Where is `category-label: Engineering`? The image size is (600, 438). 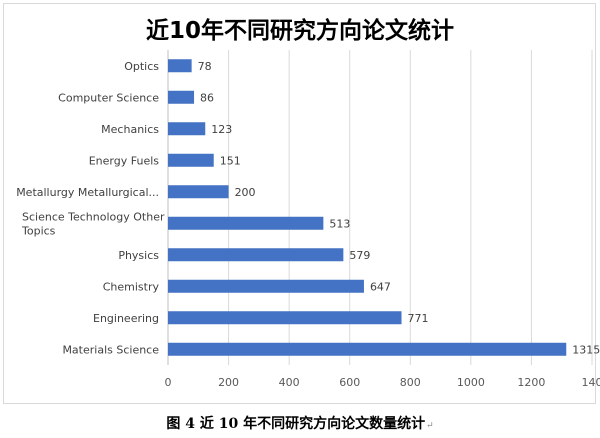
category-label: Engineering is located at coordinates (126, 318).